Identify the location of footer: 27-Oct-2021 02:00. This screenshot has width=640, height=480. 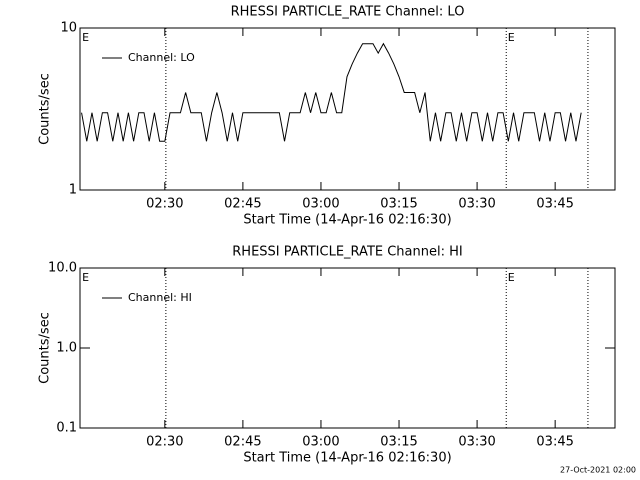
(598, 470).